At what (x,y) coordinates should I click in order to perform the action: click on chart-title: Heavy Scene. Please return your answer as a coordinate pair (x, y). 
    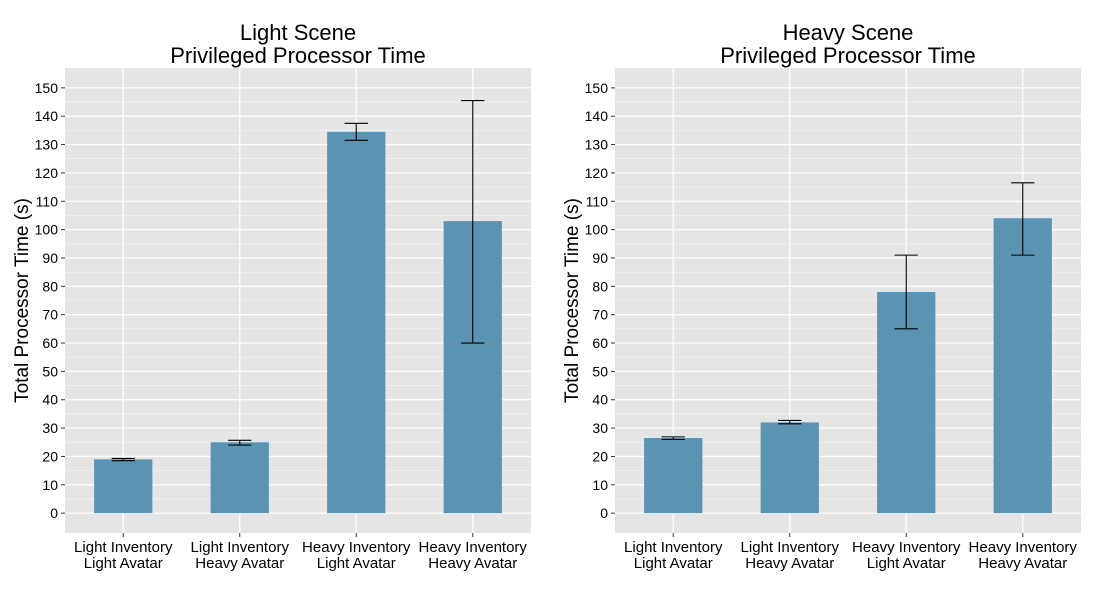
    Looking at the image, I should click on (848, 32).